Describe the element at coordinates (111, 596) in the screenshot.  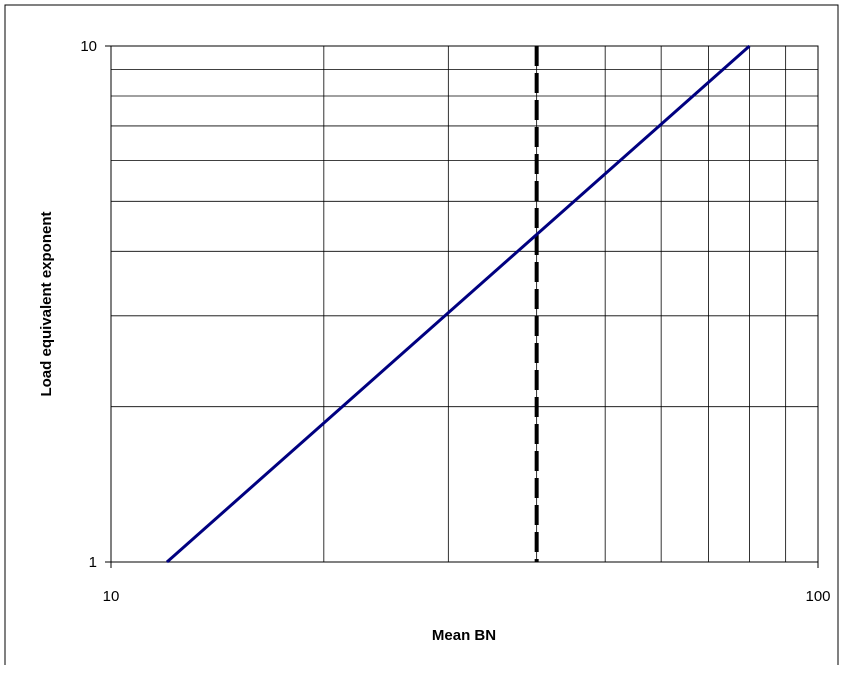
I see `x-tick-label: 10` at that location.